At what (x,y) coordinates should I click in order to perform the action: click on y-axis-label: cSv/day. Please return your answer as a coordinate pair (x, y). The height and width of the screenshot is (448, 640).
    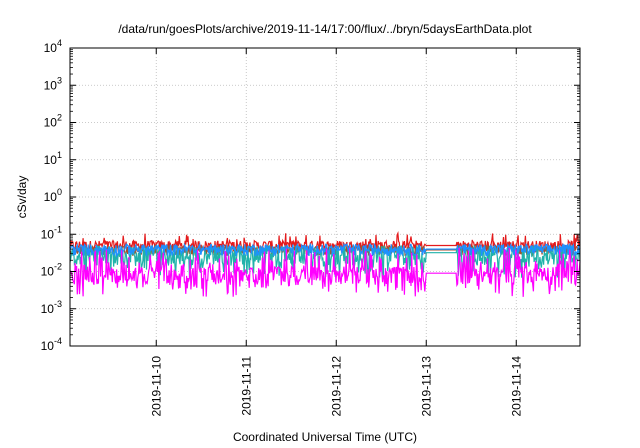
    Looking at the image, I should click on (22, 197).